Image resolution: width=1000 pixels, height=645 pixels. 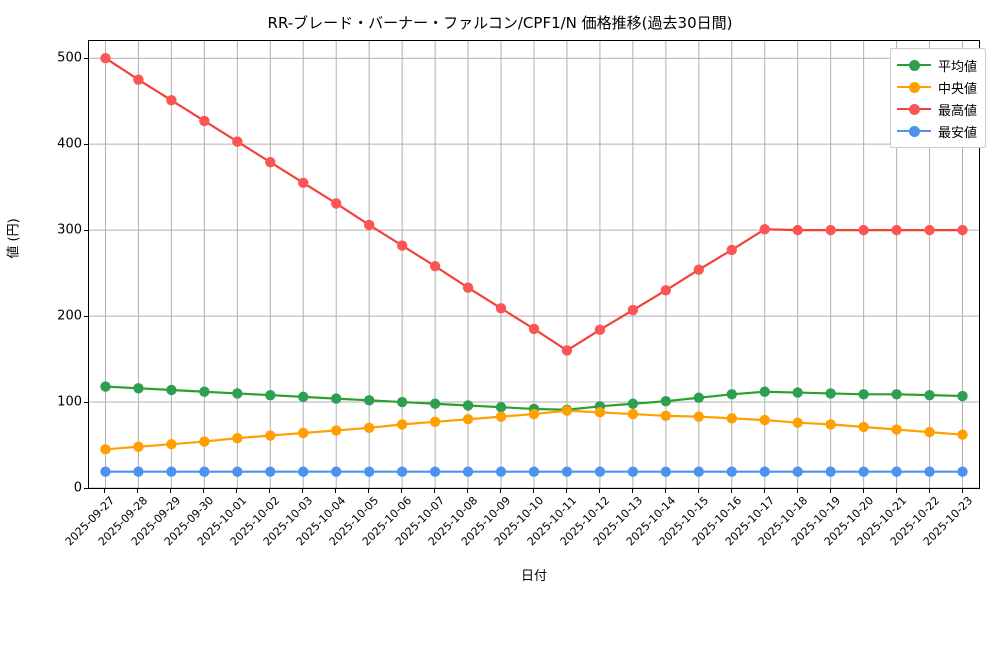 What do you see at coordinates (936, 109) in the screenshot?
I see `legend-item-3: 最高値` at bounding box center [936, 109].